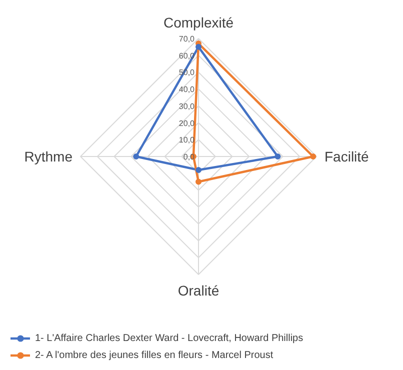  Describe the element at coordinates (198, 22) in the screenshot. I see `spoke-label: Complexité` at that location.